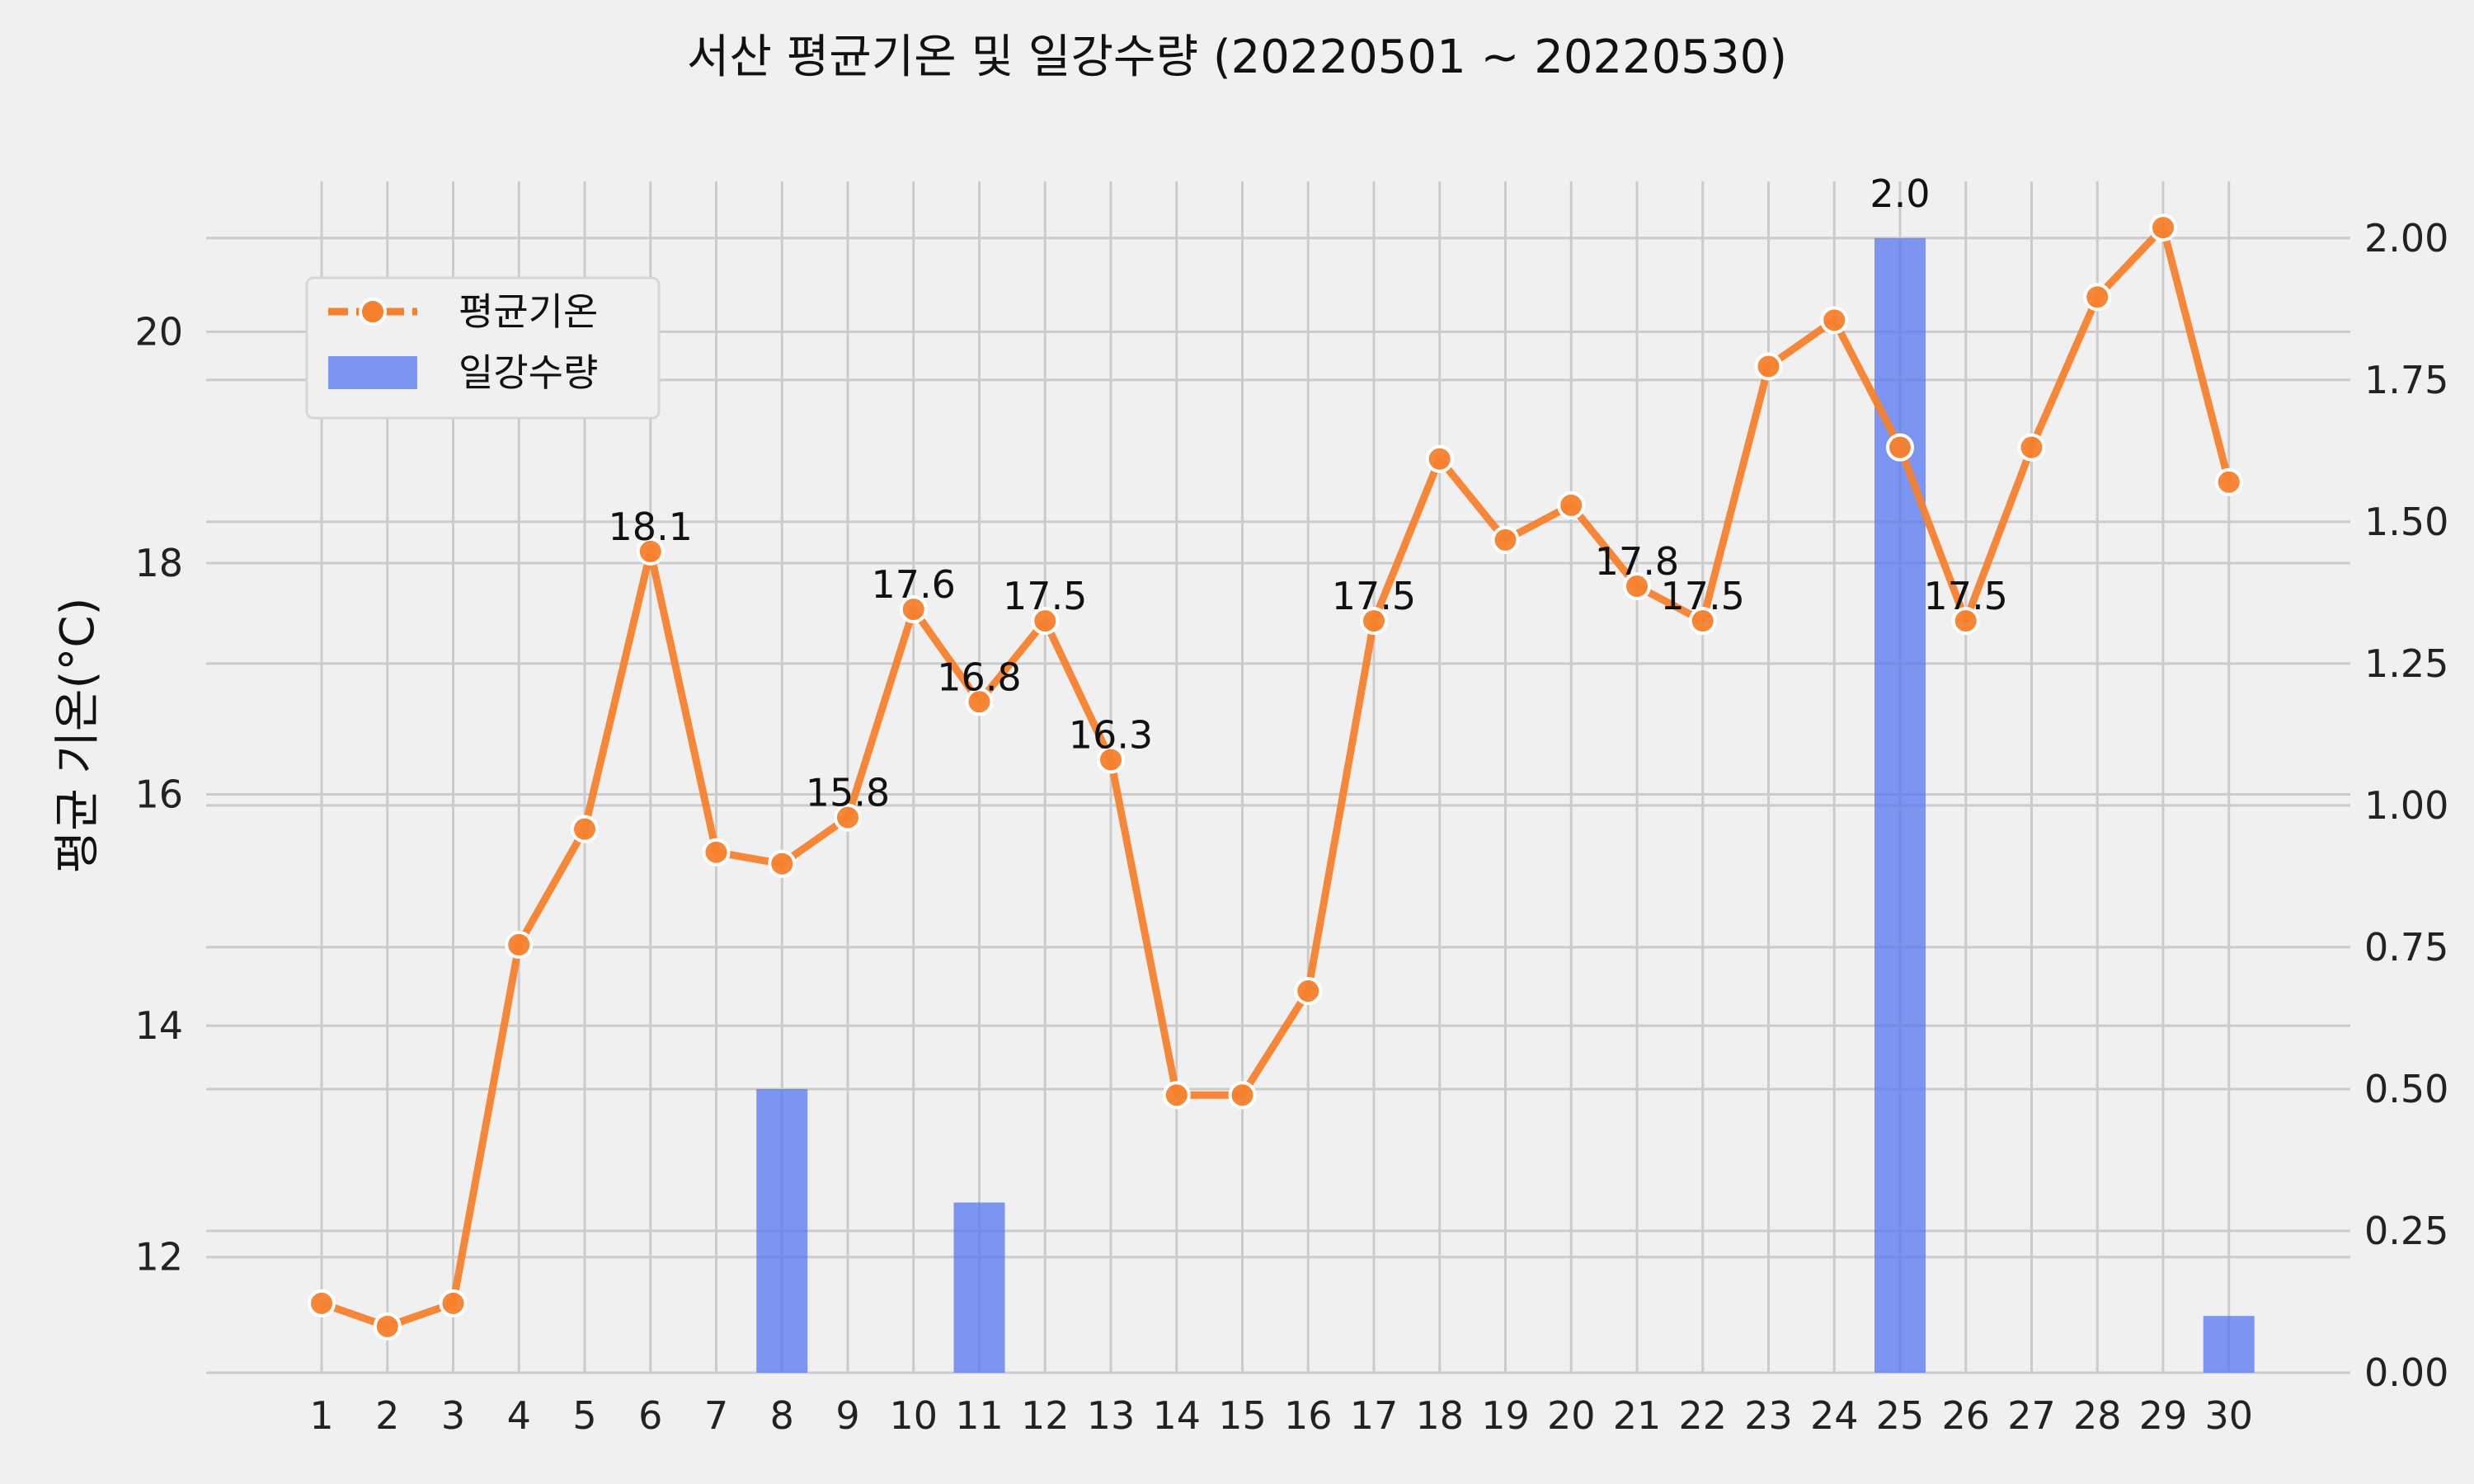  What do you see at coordinates (584, 1415) in the screenshot?
I see `x-tick-label: 5` at bounding box center [584, 1415].